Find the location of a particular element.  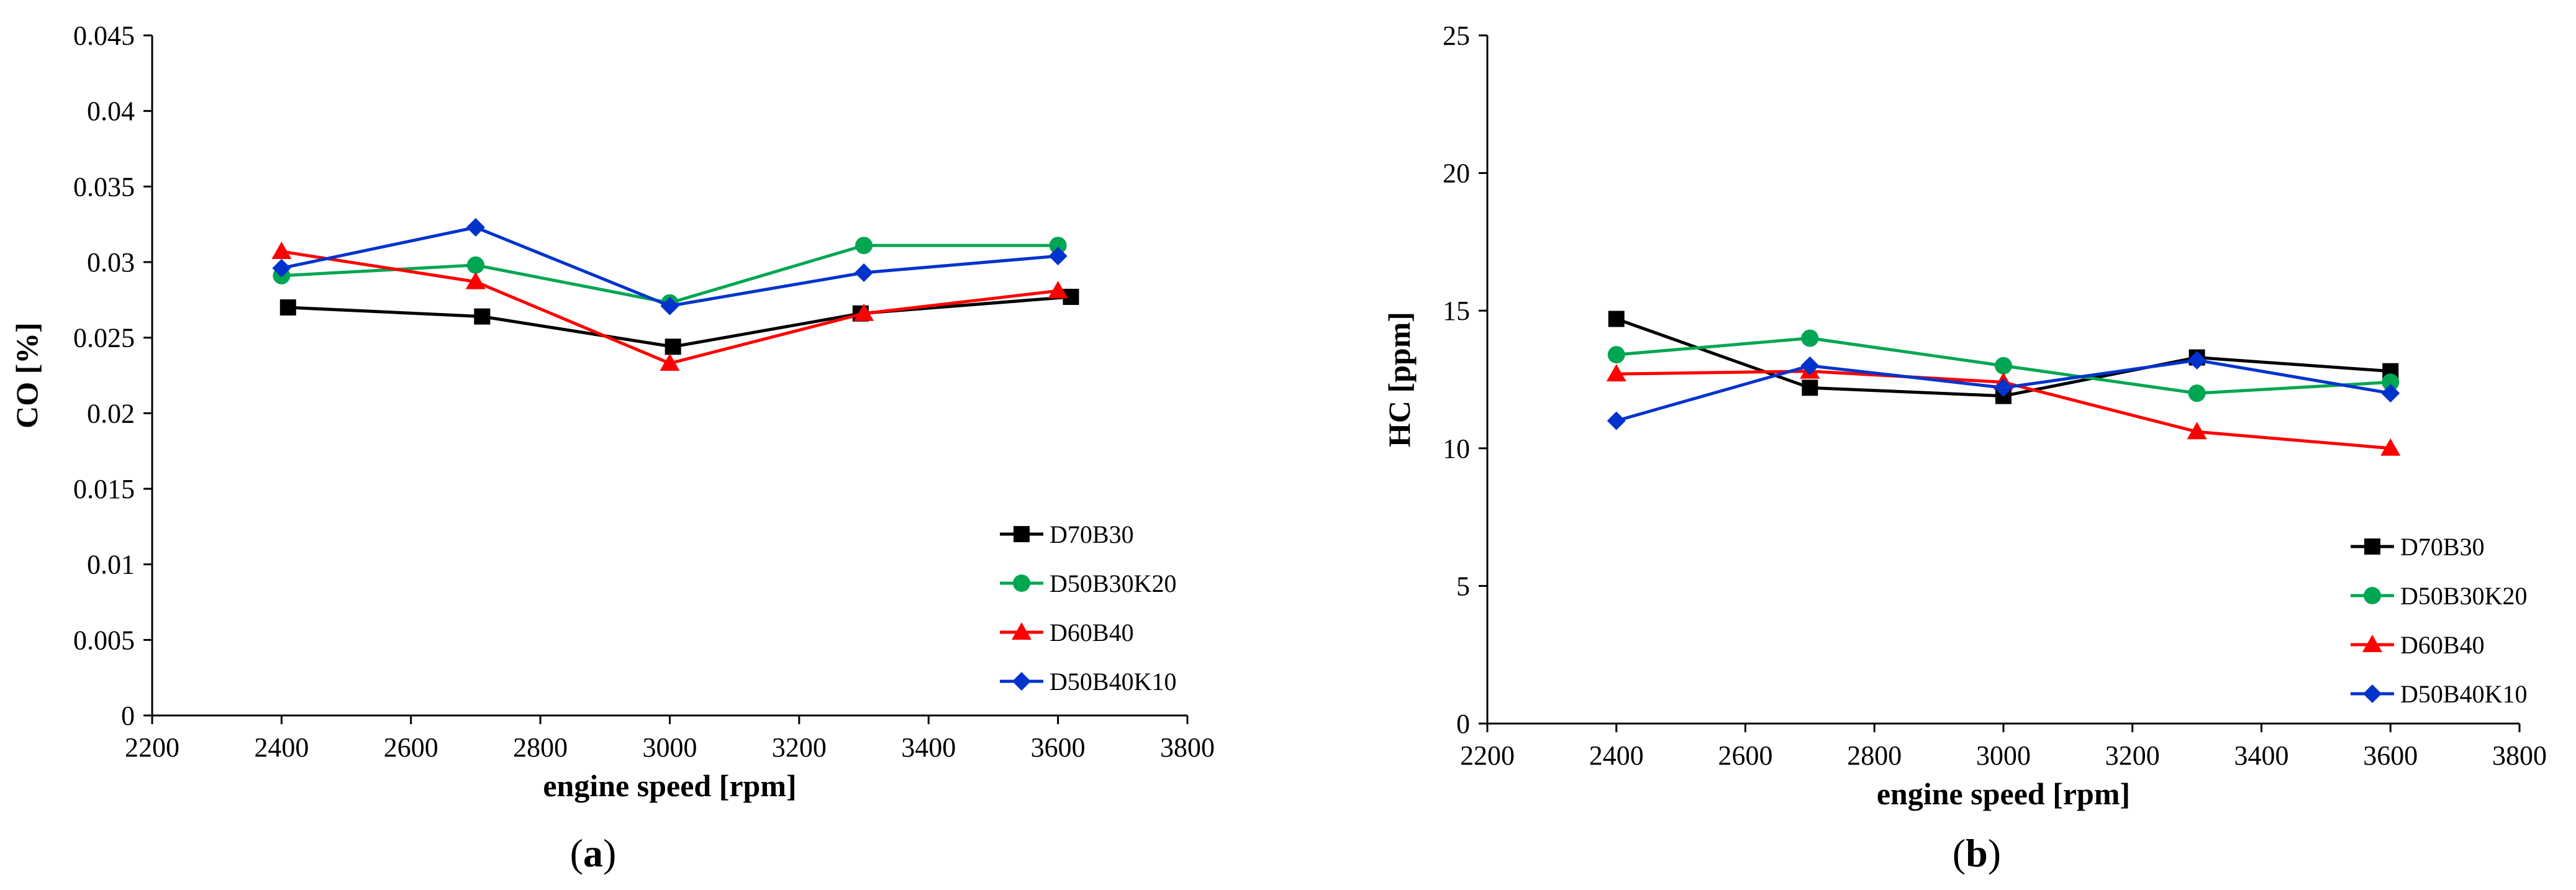

panel-caption: (a) is located at coordinates (593, 853).